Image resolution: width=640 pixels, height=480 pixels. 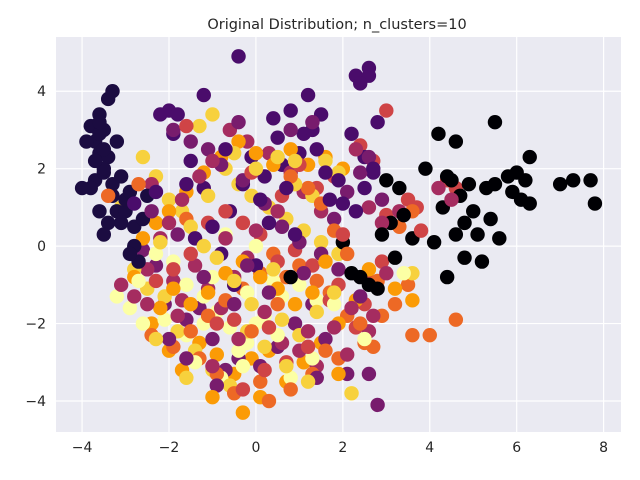 I want to click on x-tick-label: 6, so click(x=516, y=448).